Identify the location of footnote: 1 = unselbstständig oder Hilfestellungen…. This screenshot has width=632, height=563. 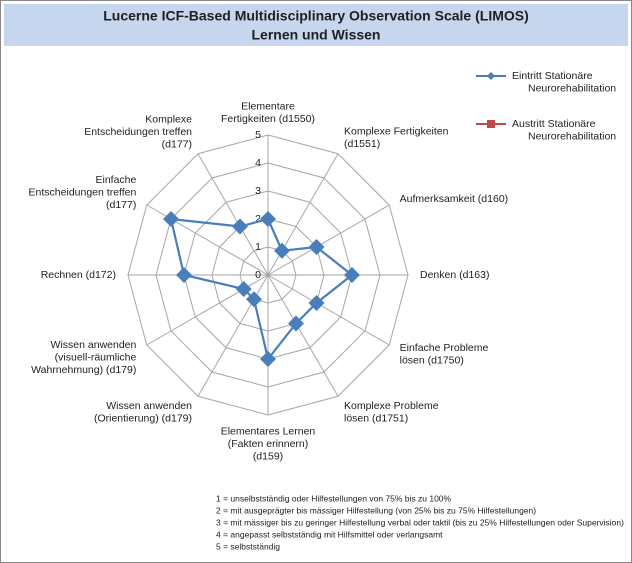
(334, 498).